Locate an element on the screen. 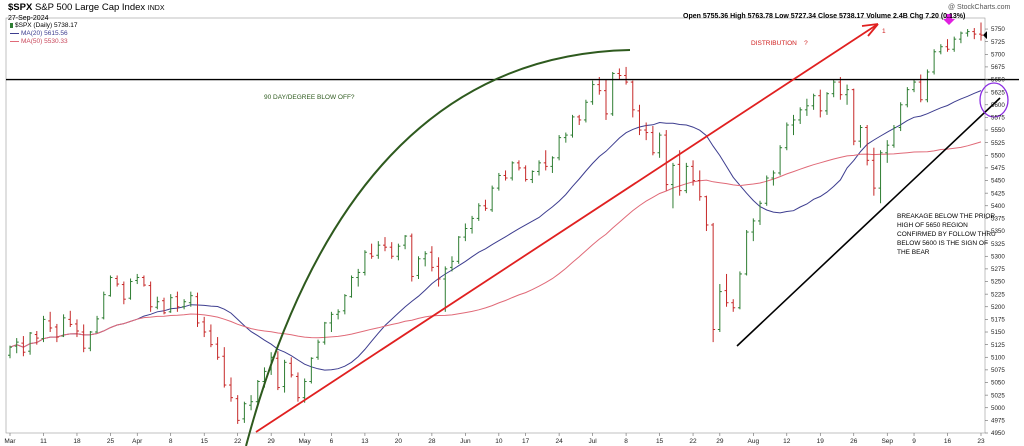  legend-ma50-label: MA(50) 5530.33 is located at coordinates (44, 41).